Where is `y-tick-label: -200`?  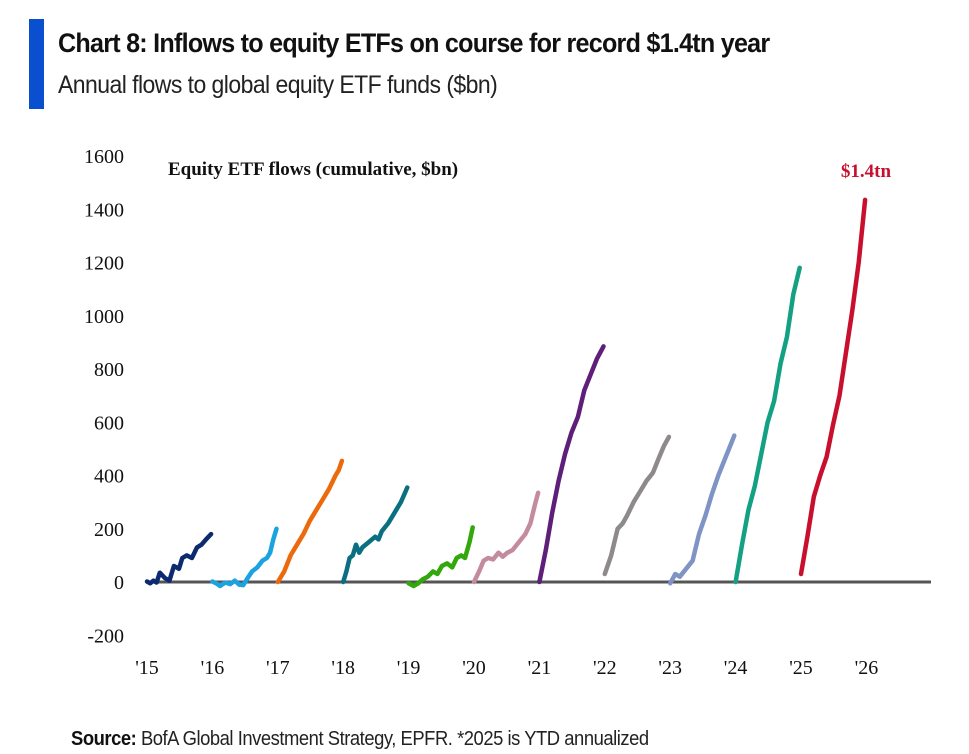 y-tick-label: -200 is located at coordinates (105, 636).